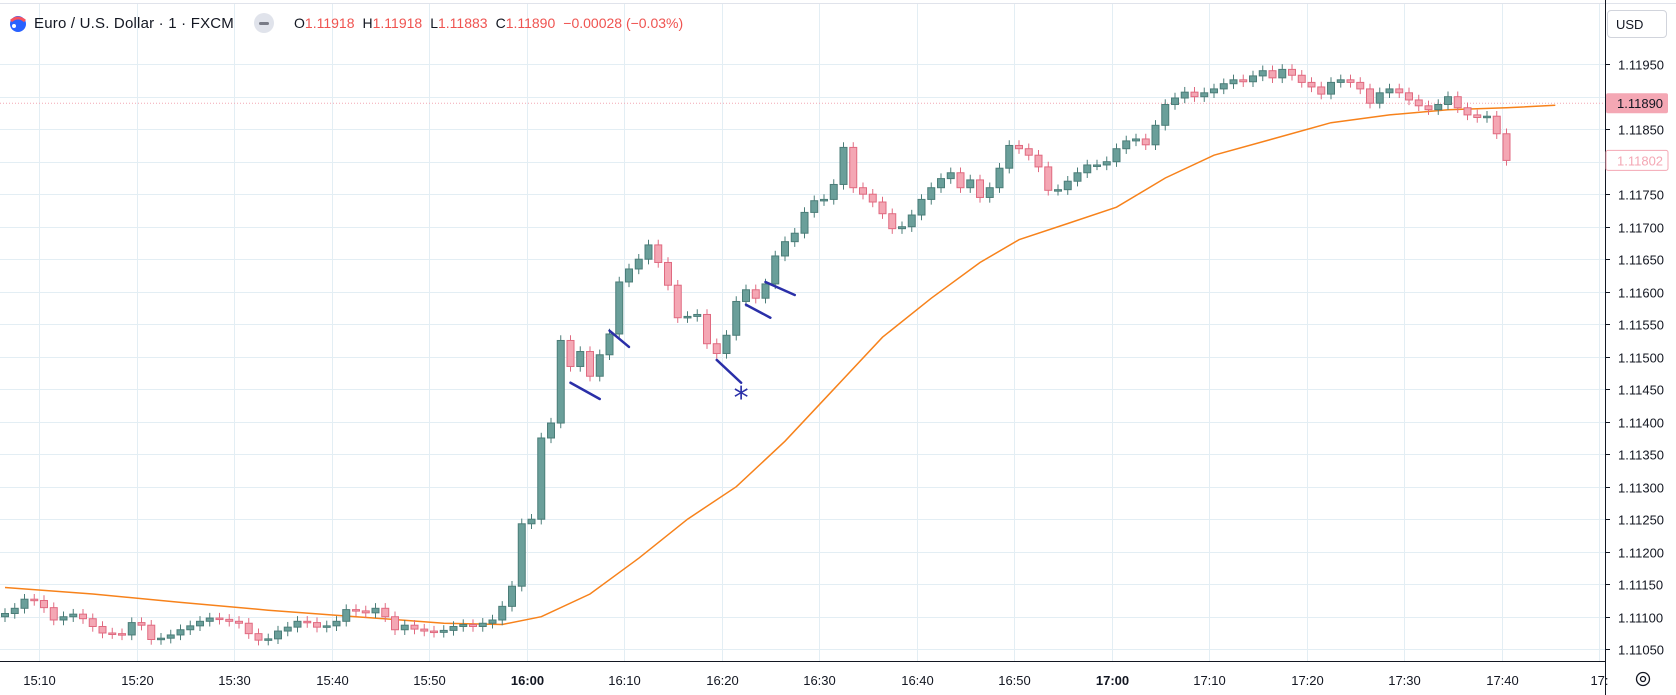 This screenshot has width=1676, height=695. Describe the element at coordinates (741, 398) in the screenshot. I see `asterisk-marker: *` at that location.